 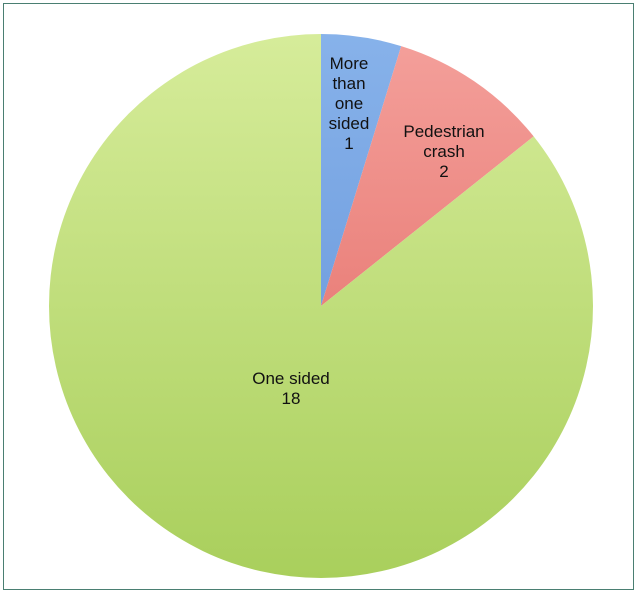 I want to click on pie-slice-more-than-one-sided, so click(x=361, y=170).